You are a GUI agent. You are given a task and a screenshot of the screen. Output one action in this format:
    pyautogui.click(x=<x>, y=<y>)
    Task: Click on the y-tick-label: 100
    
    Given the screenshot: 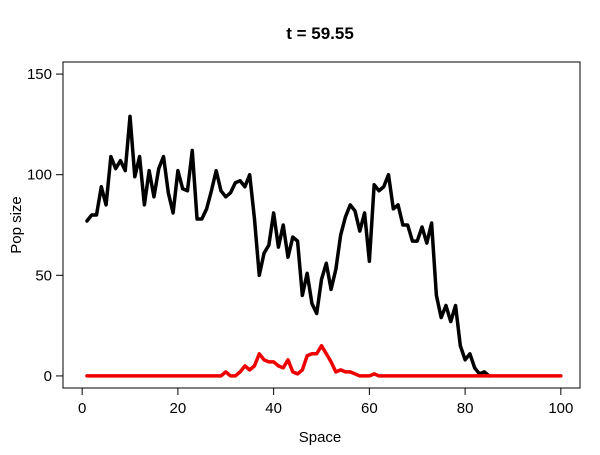 What is the action you would take?
    pyautogui.click(x=39, y=175)
    